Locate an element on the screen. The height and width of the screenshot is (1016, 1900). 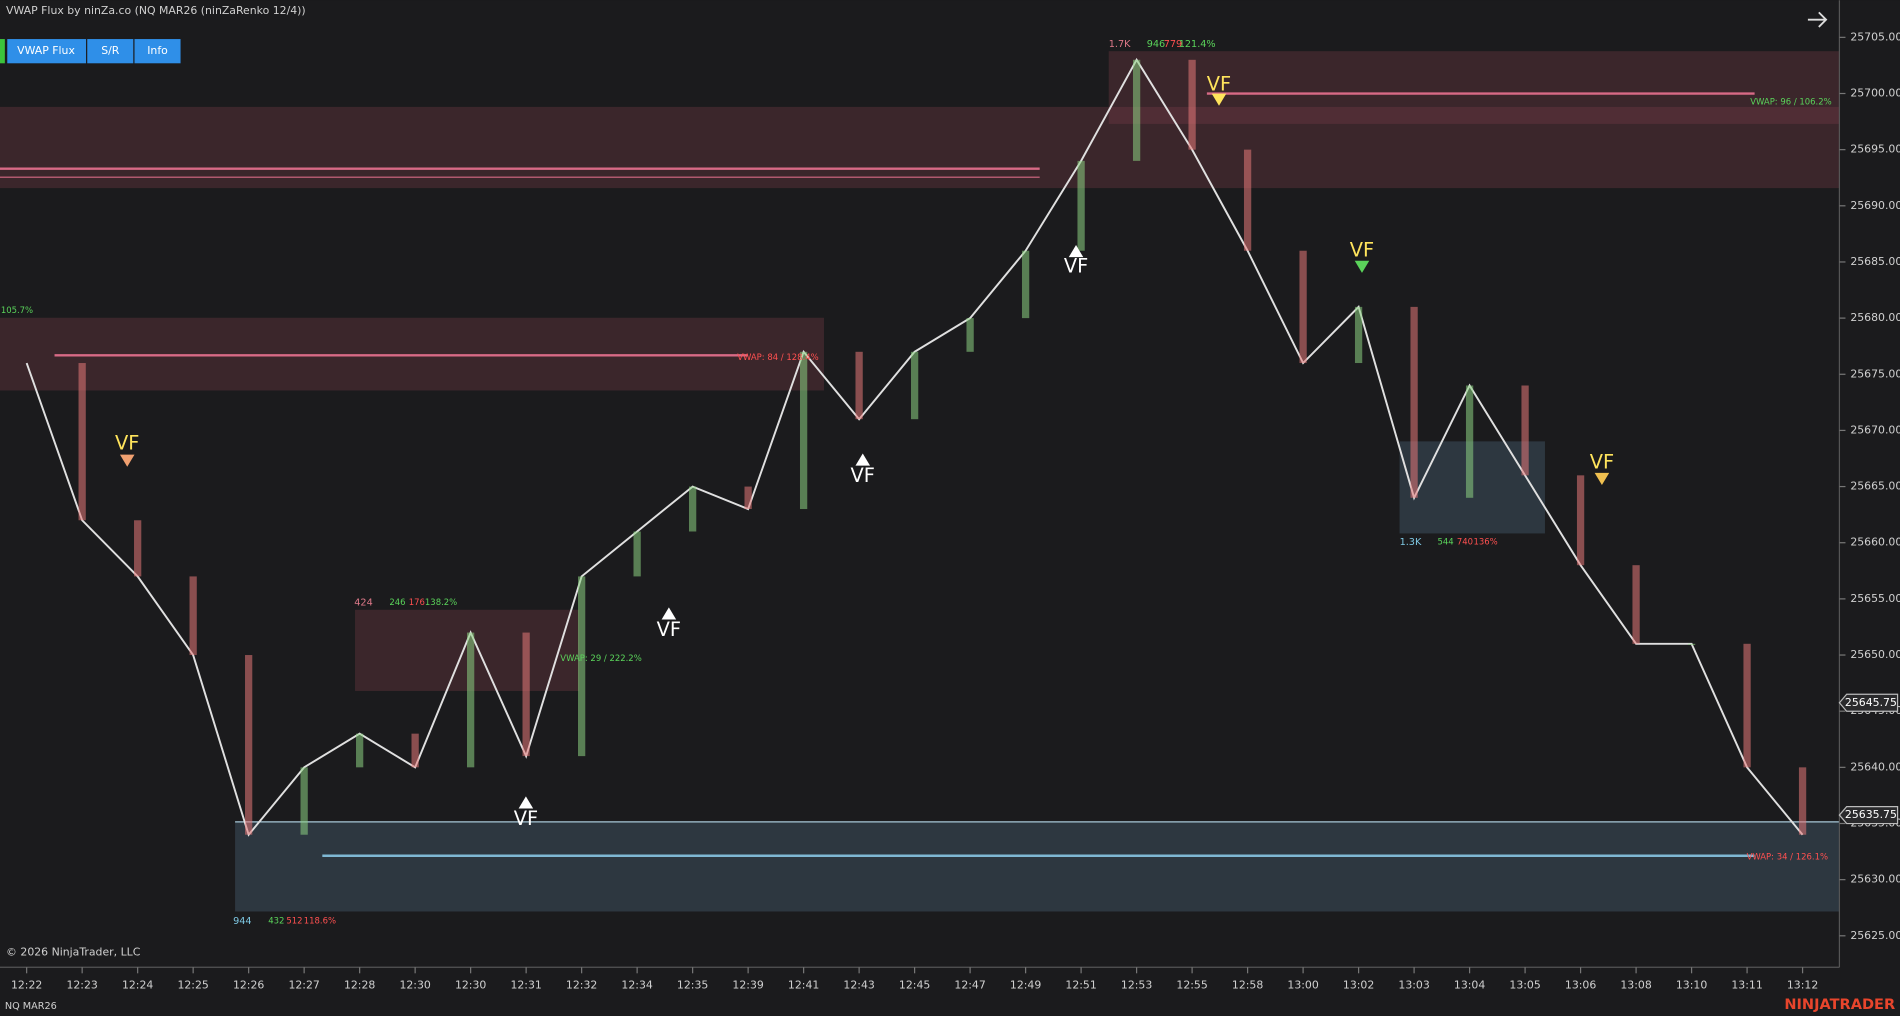
annotation: 118.6% is located at coordinates (320, 921).